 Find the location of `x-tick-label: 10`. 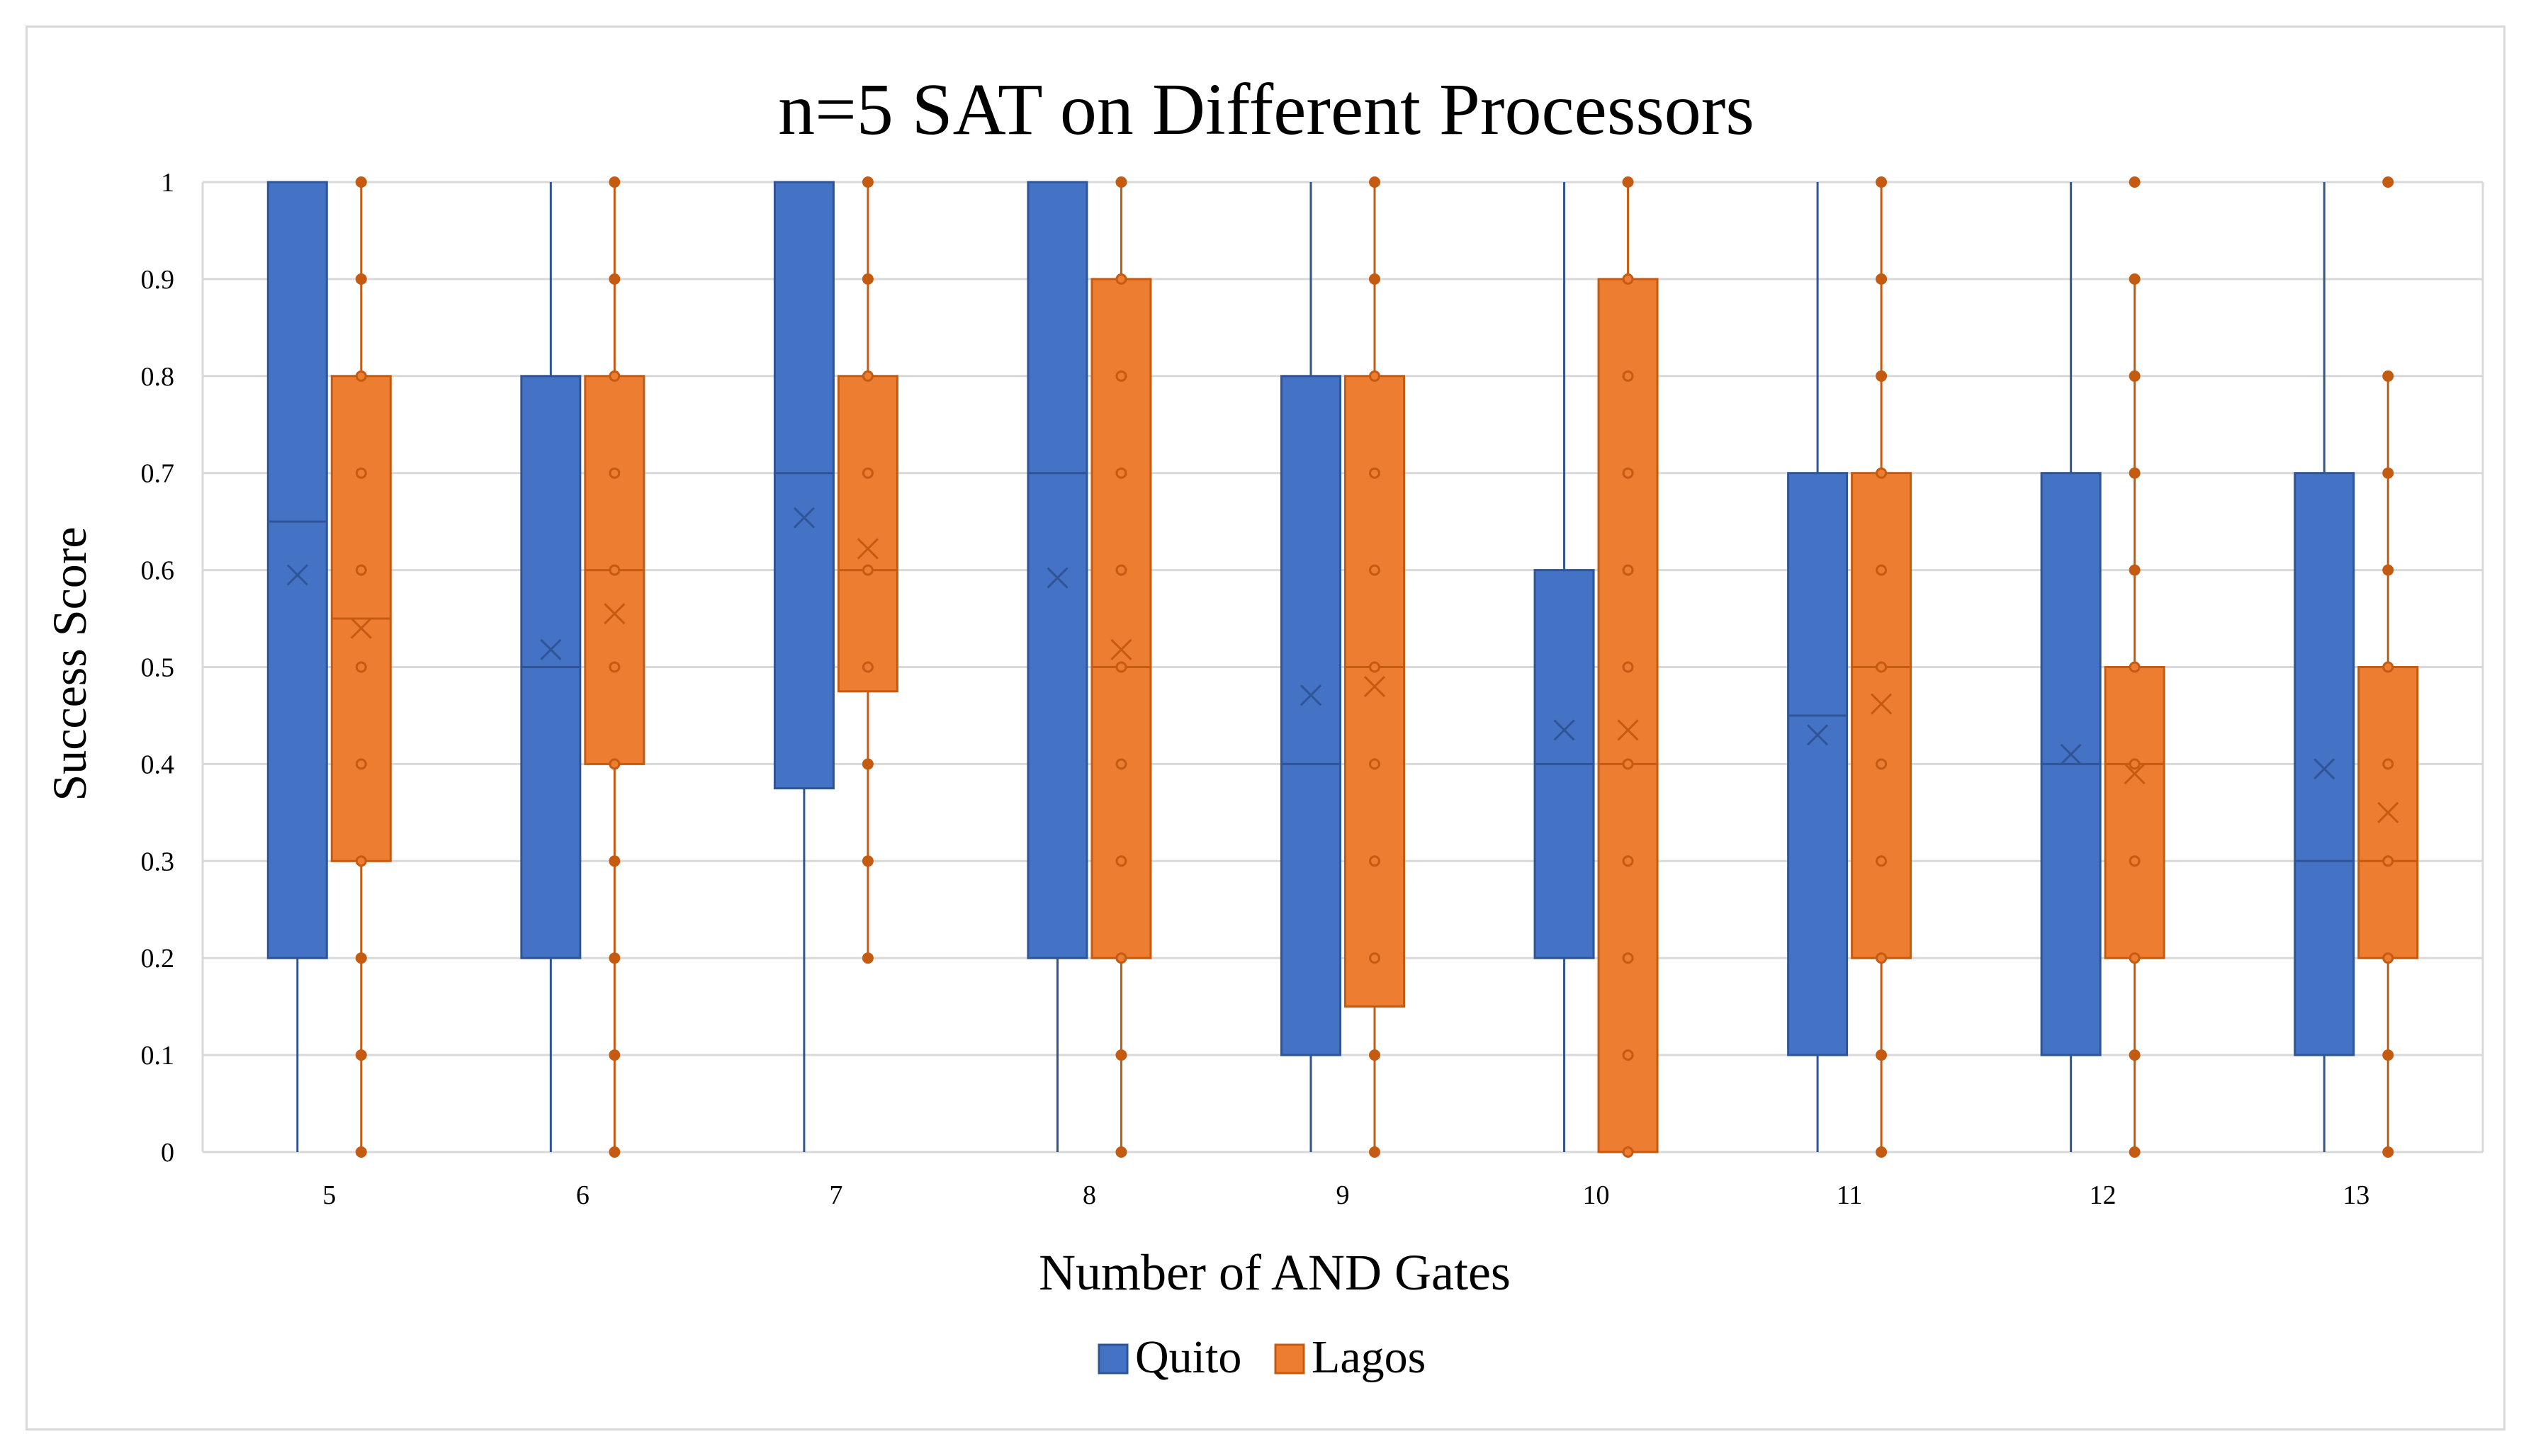

x-tick-label: 10 is located at coordinates (1596, 1195).